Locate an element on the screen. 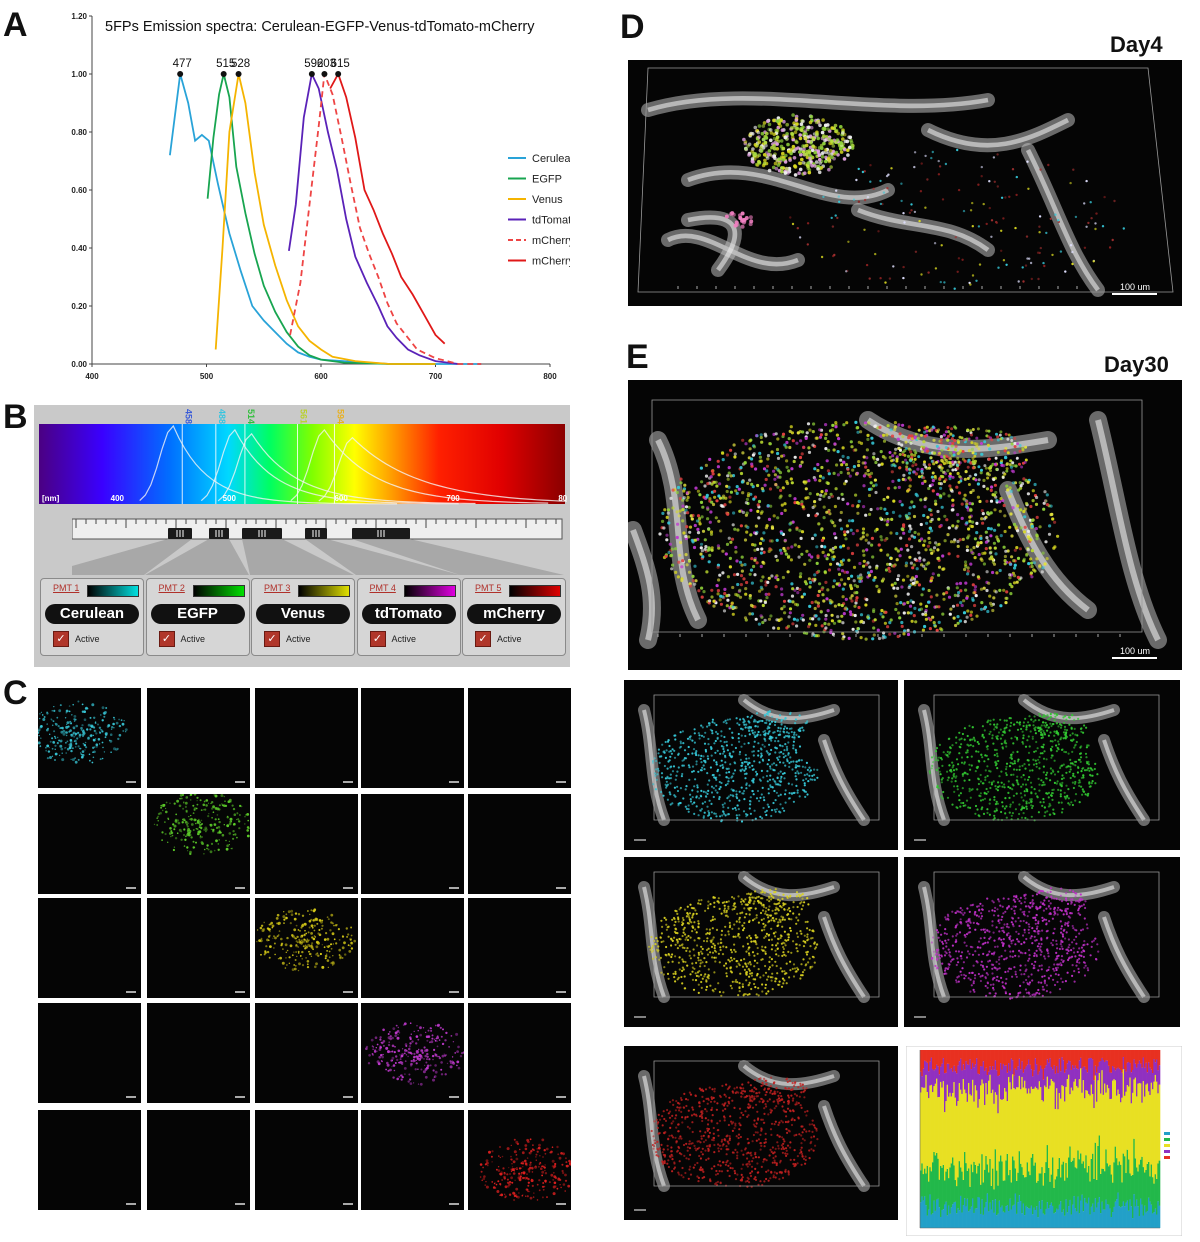 This screenshot has width=1200, height=1242. pmt-label: PMT 2 is located at coordinates (171, 588).